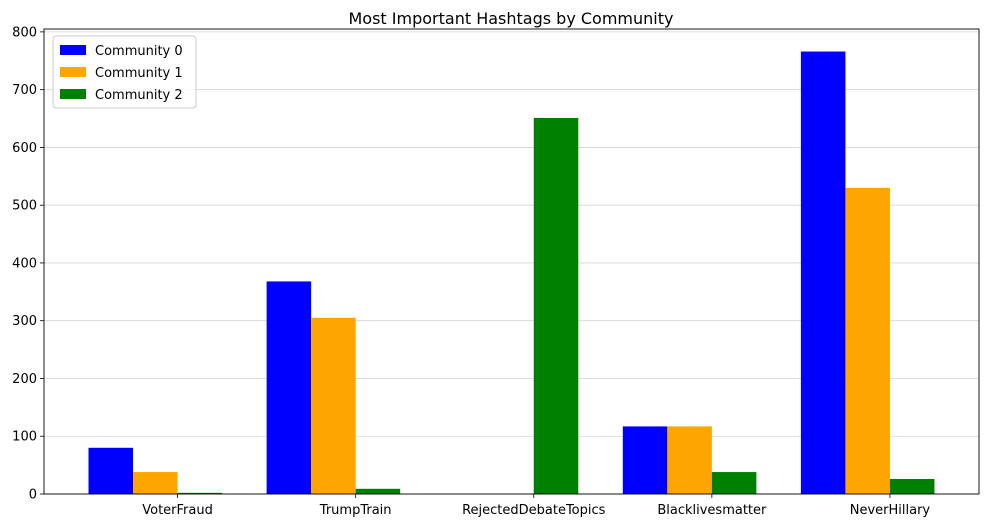  Describe the element at coordinates (139, 95) in the screenshot. I see `legend-label: Community 2` at that location.